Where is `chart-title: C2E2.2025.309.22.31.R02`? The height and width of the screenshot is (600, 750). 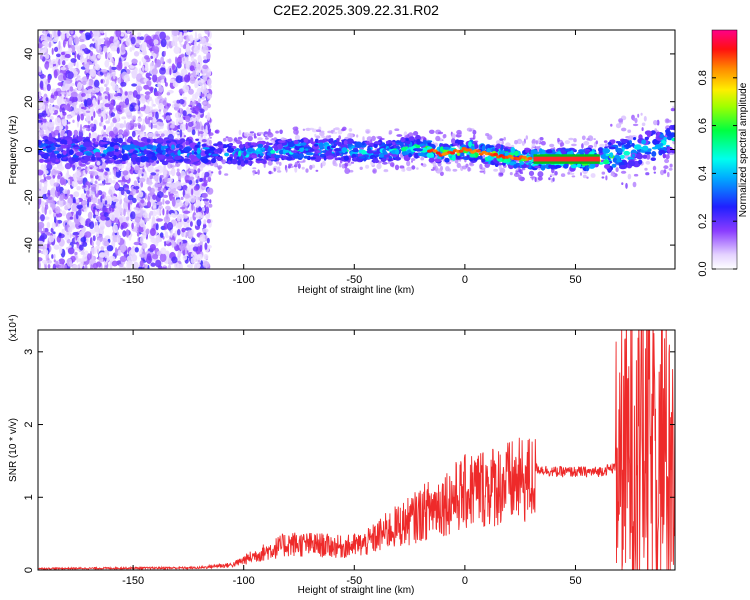
chart-title: C2E2.2025.309.22.31.R02 is located at coordinates (356, 10).